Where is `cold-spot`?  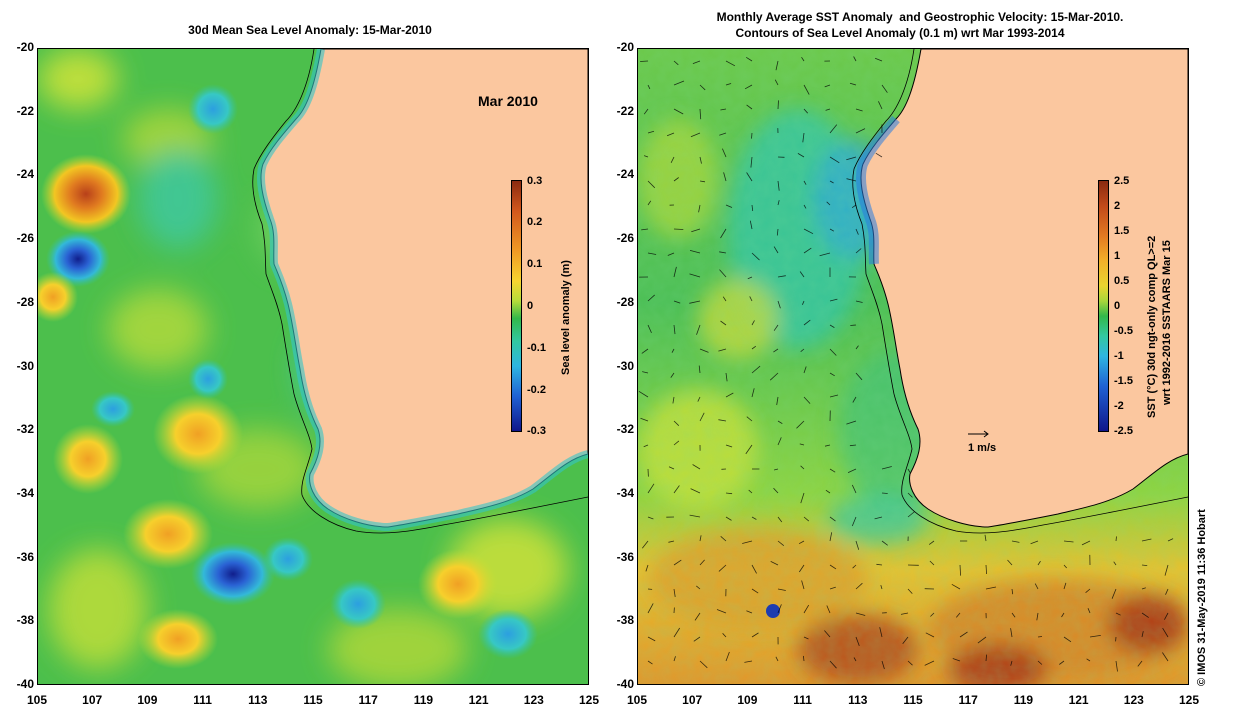
cold-spot is located at coordinates (773, 611).